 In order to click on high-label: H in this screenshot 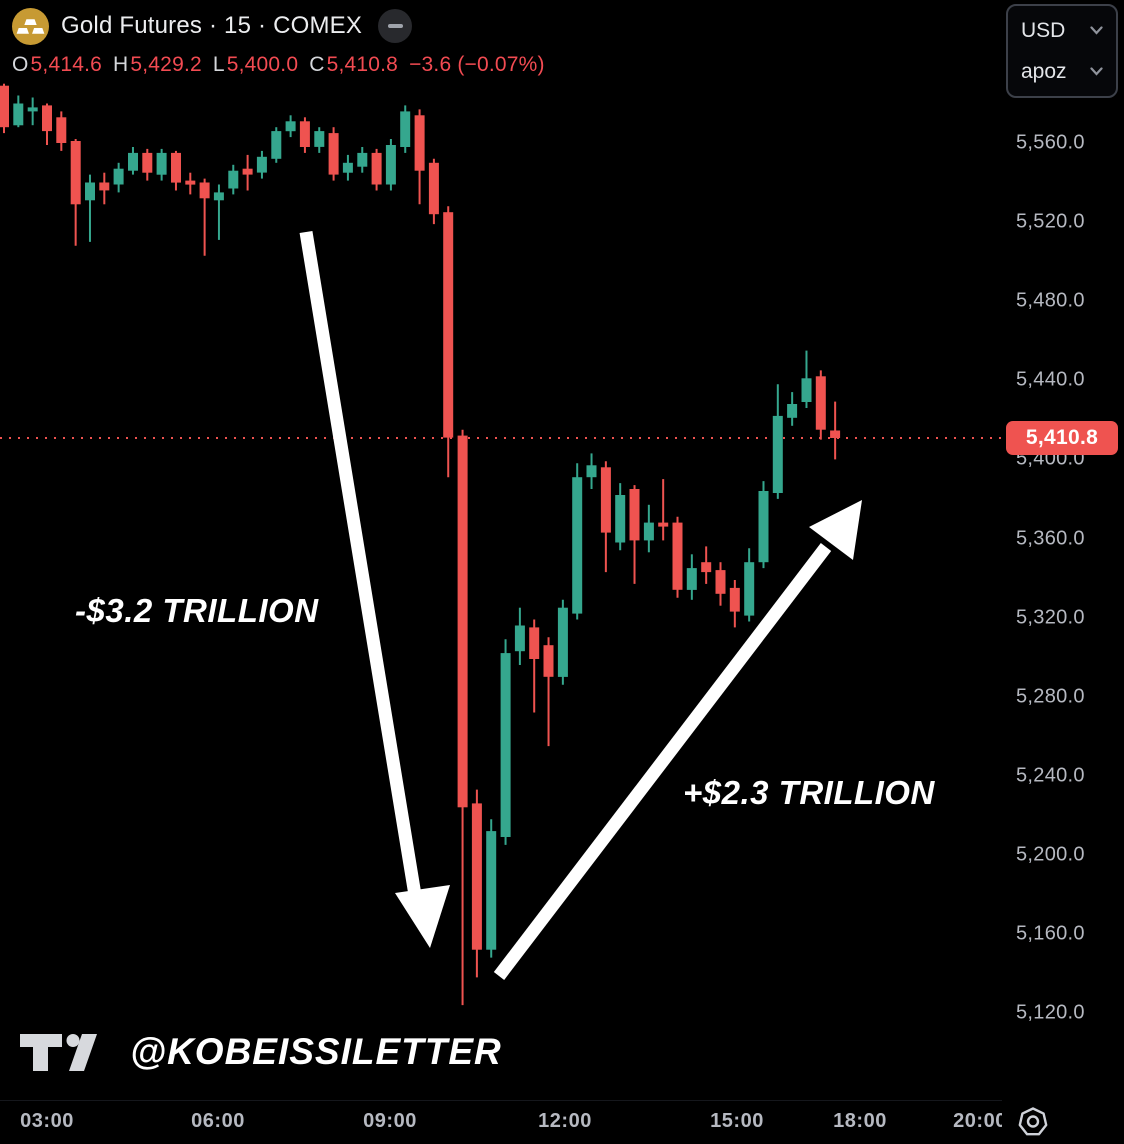, I will do `click(121, 64)`.